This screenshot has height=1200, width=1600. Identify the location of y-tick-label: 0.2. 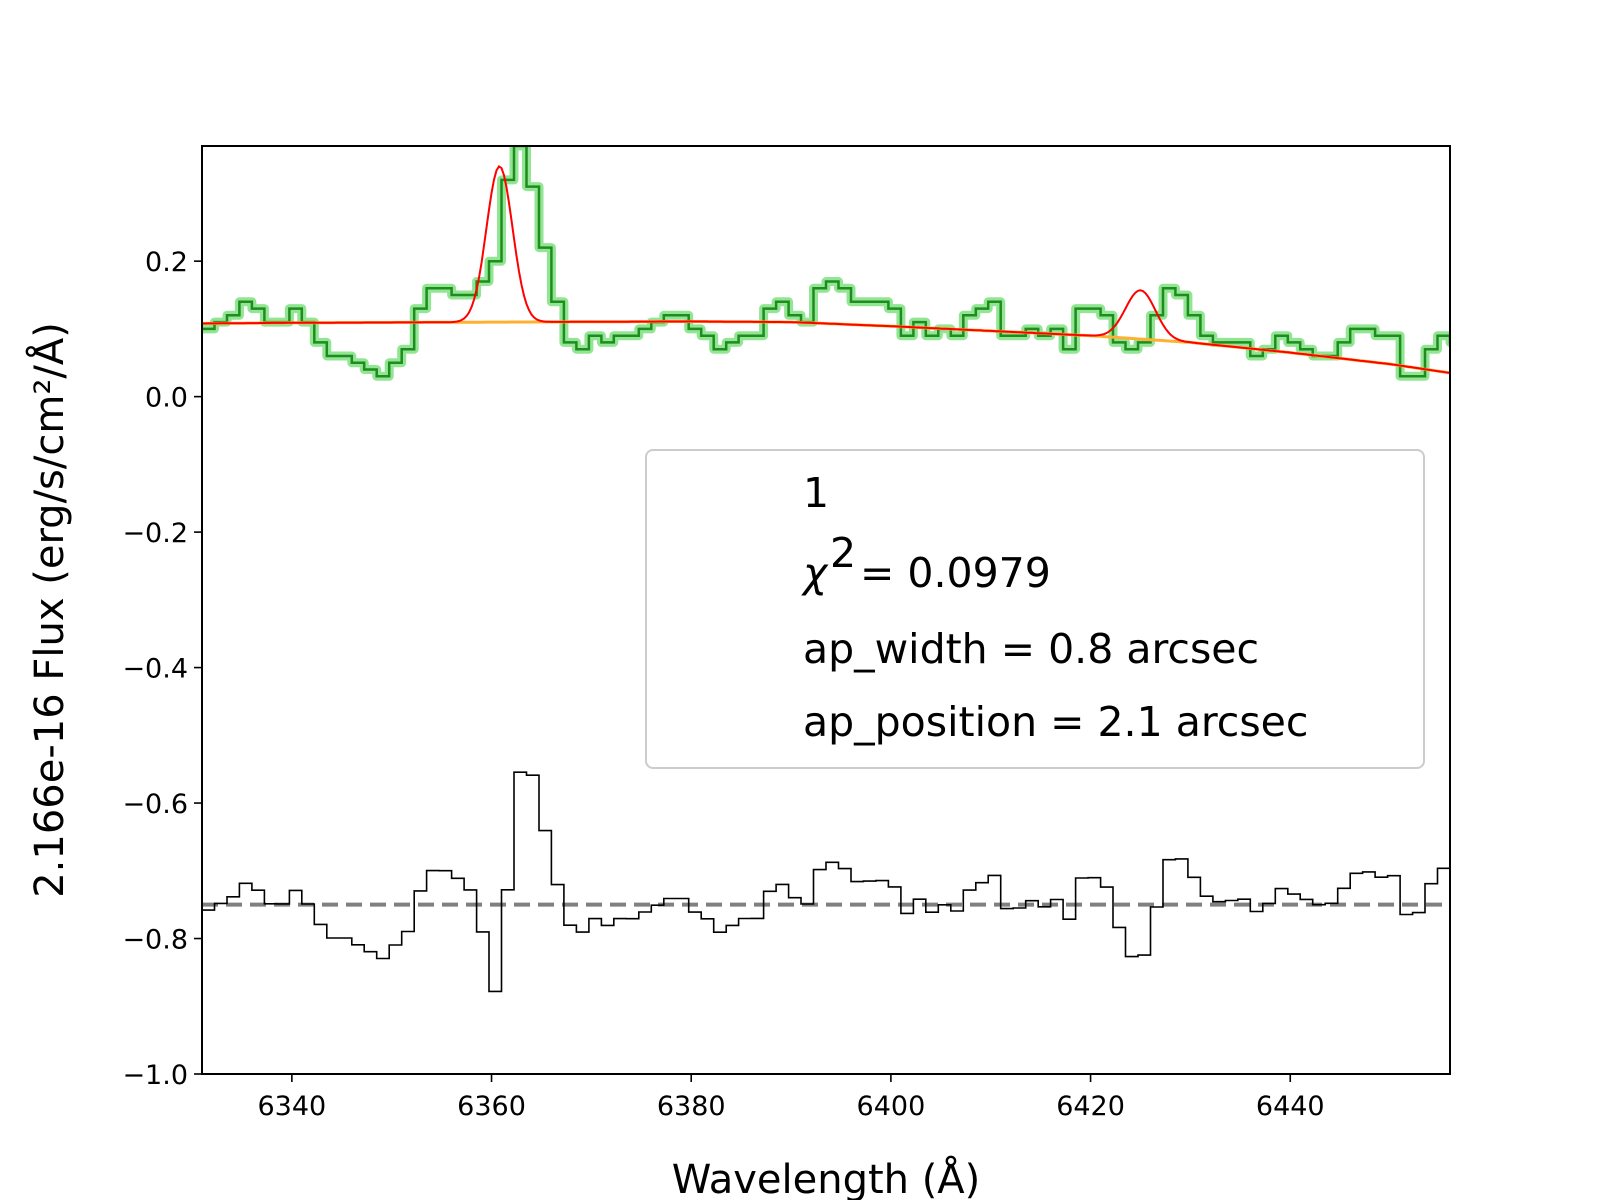
(166, 262).